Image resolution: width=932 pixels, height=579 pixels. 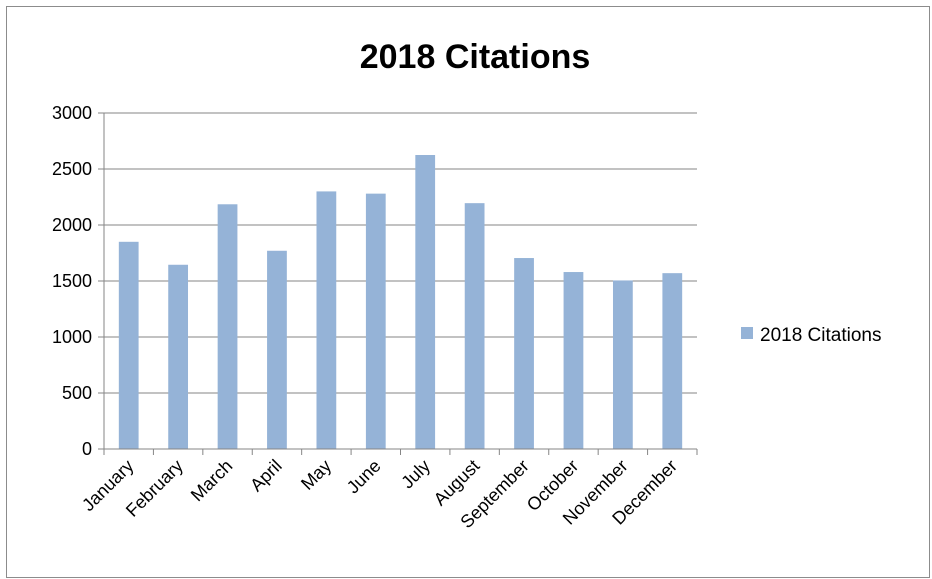 I want to click on x-tick-label: May, so click(x=316, y=475).